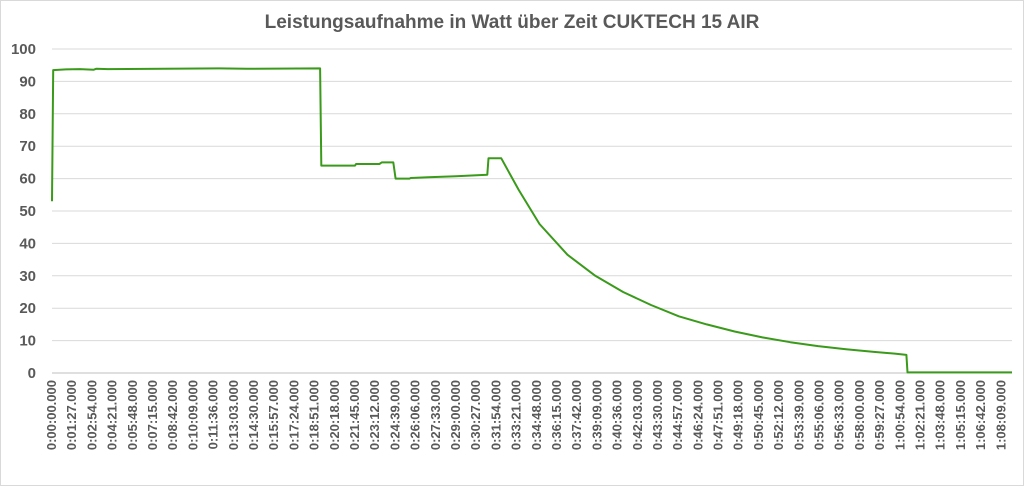 The image size is (1024, 486). I want to click on x-tick-label: 0:52:12.000, so click(778, 415).